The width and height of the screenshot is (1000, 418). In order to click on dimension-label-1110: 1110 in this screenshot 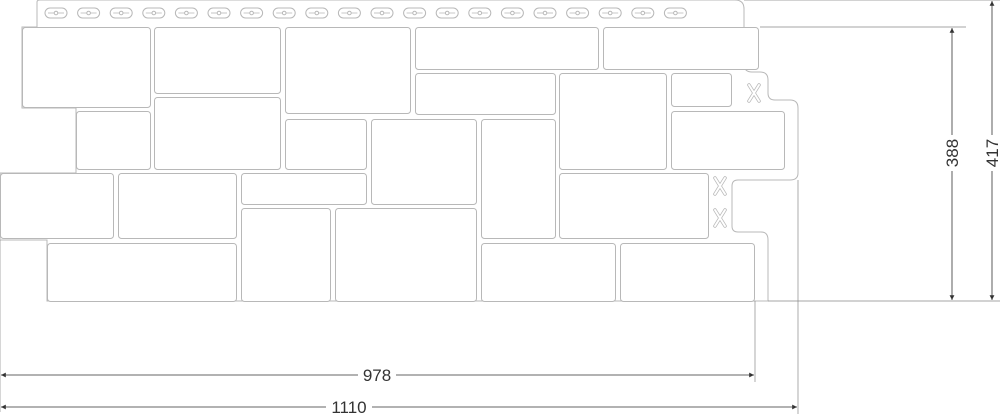, I will do `click(348, 407)`.